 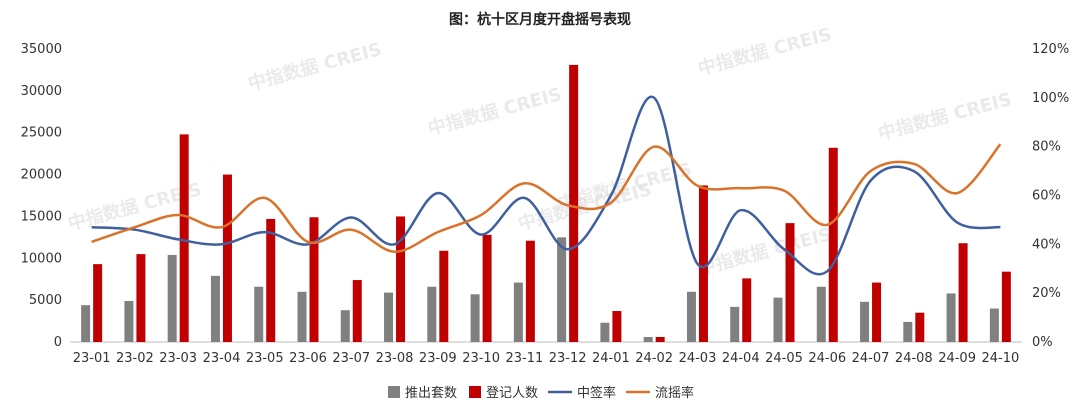 What do you see at coordinates (735, 324) in the screenshot?
I see `bar-推出套数-24-04` at bounding box center [735, 324].